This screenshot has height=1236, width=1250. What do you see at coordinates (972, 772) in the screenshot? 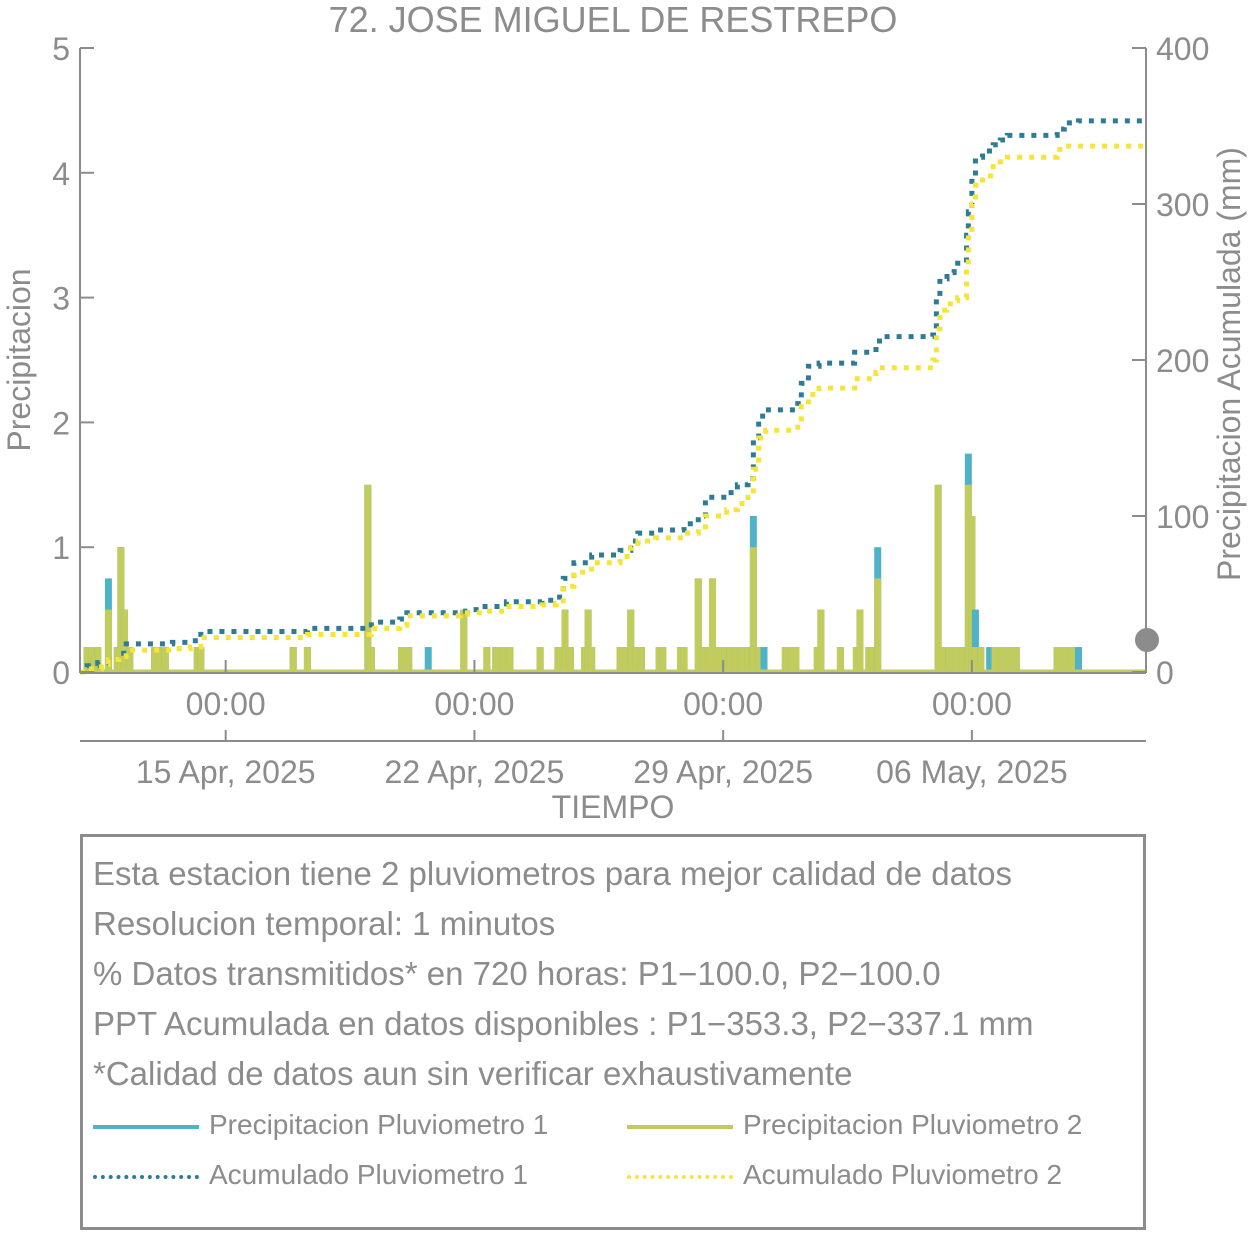
I see `x-date-label-3: 06 May, 2025` at bounding box center [972, 772].